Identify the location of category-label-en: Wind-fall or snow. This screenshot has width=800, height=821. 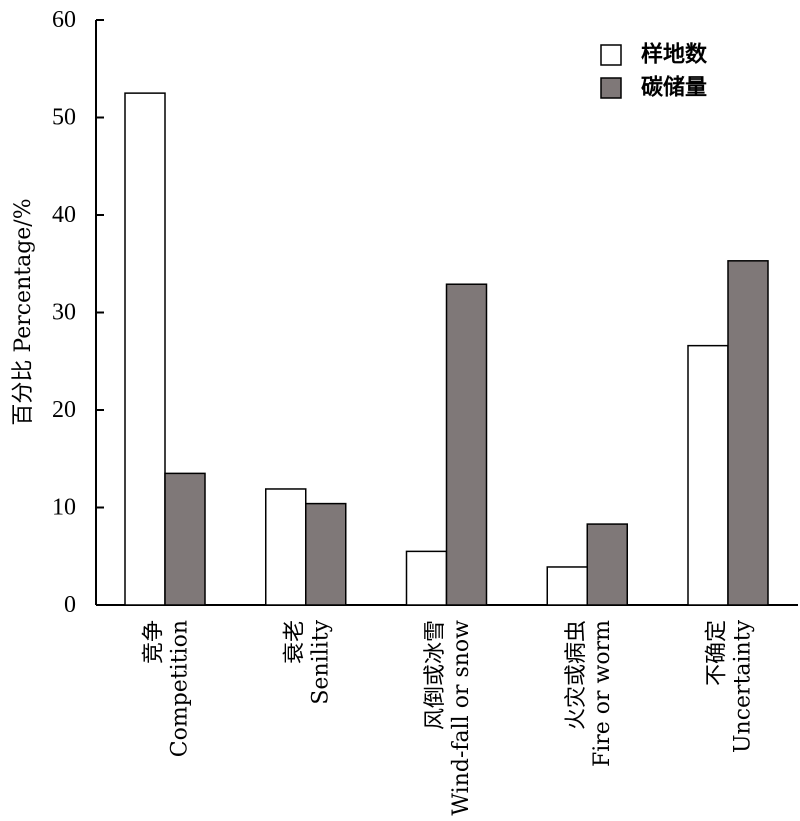
(461, 718).